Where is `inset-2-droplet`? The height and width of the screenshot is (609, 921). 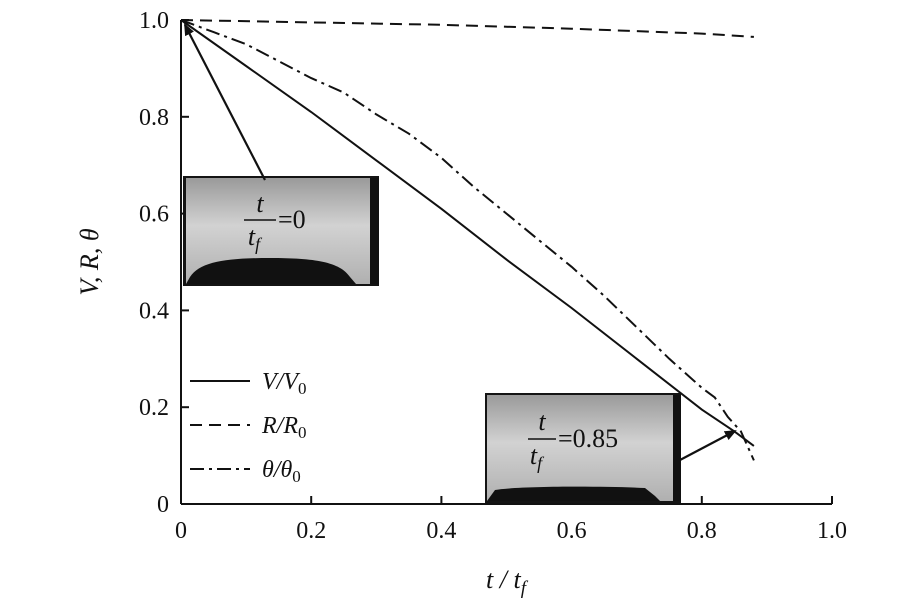 inset-2-droplet is located at coordinates (573, 493).